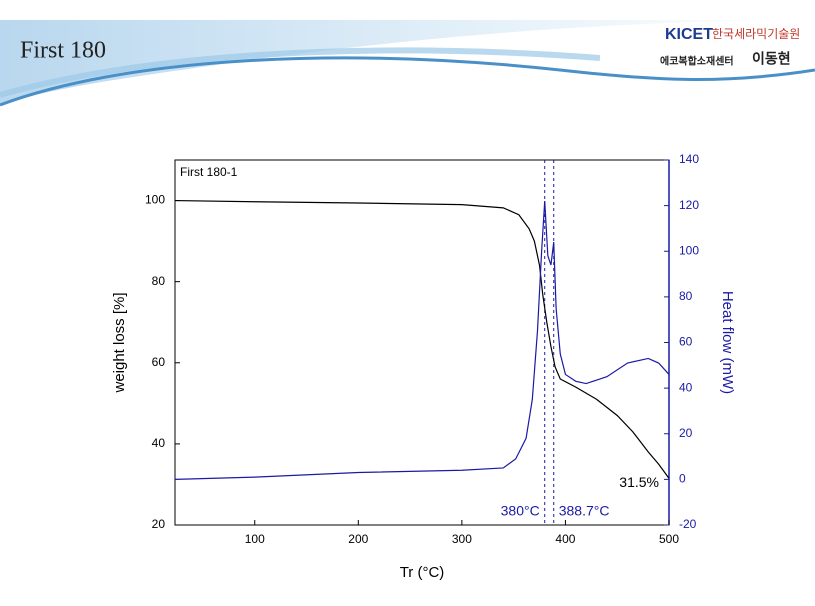 This screenshot has width=815, height=606. Describe the element at coordinates (155, 200) in the screenshot. I see `y-tick-label: 100` at that location.